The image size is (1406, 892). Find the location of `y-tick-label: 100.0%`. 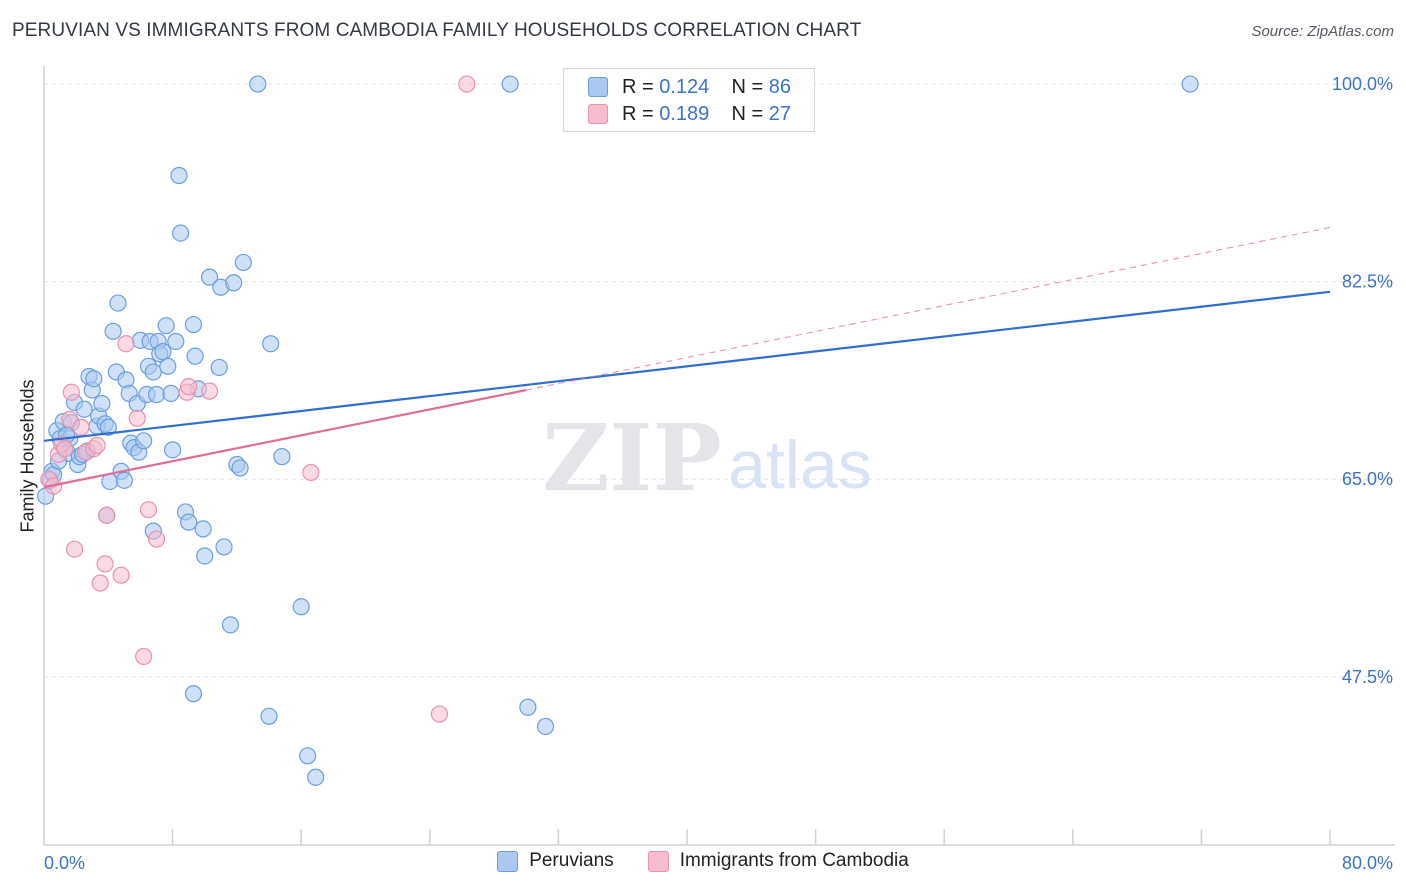

y-tick-label: 100.0% is located at coordinates (1362, 84).